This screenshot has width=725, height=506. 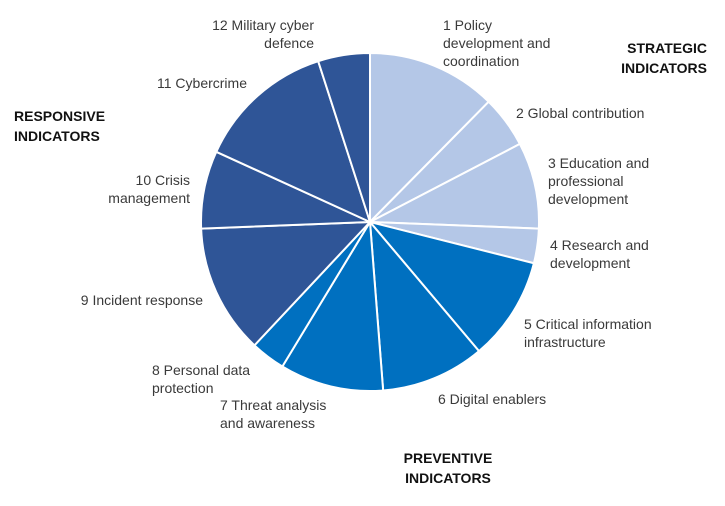 I want to click on slice-label-line: management, so click(x=149, y=198).